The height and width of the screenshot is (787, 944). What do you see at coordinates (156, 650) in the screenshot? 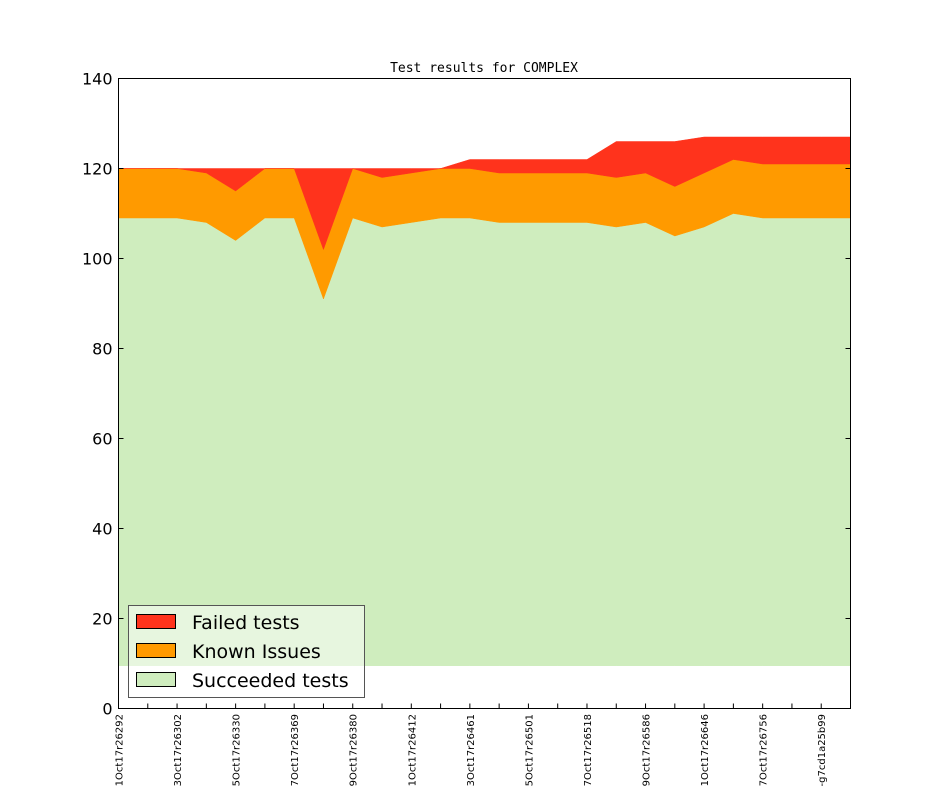
I see `legend-swatch-known` at bounding box center [156, 650].